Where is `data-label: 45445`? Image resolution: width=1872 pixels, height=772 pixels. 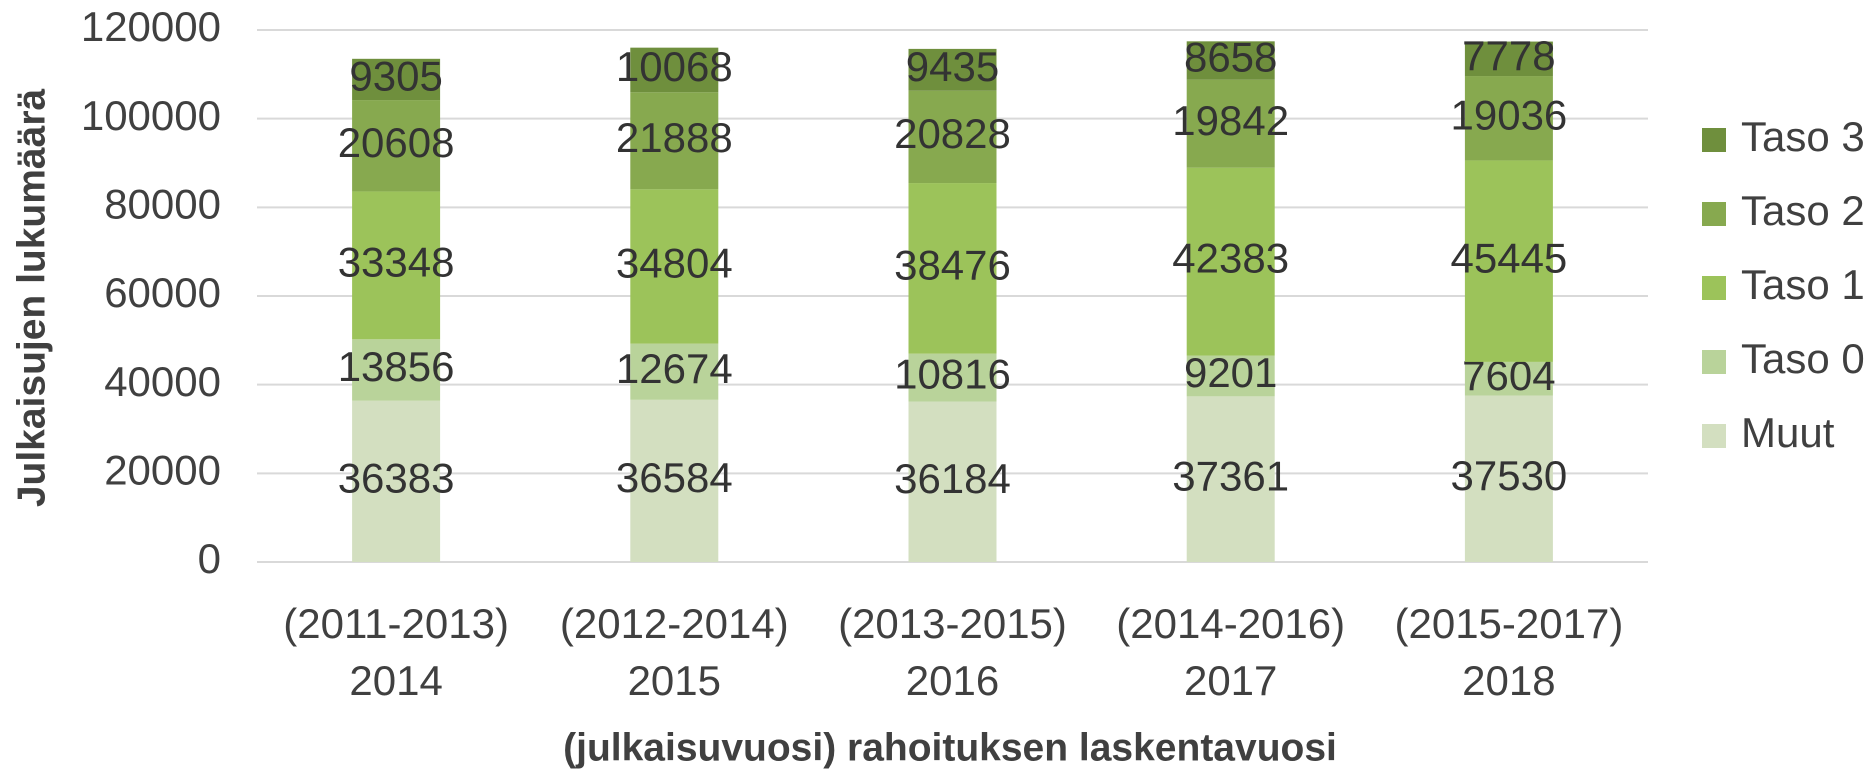 data-label: 45445 is located at coordinates (1509, 257).